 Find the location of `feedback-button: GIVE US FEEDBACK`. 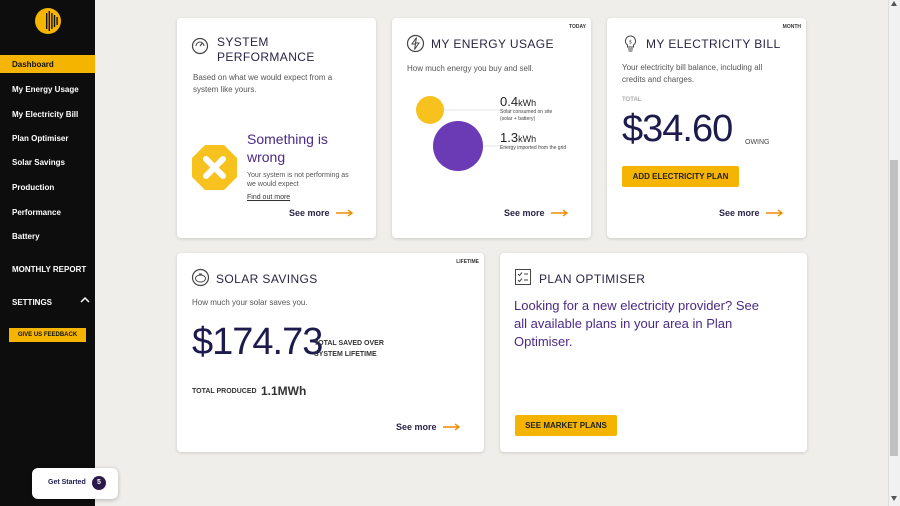

feedback-button: GIVE US FEEDBACK is located at coordinates (47, 335).